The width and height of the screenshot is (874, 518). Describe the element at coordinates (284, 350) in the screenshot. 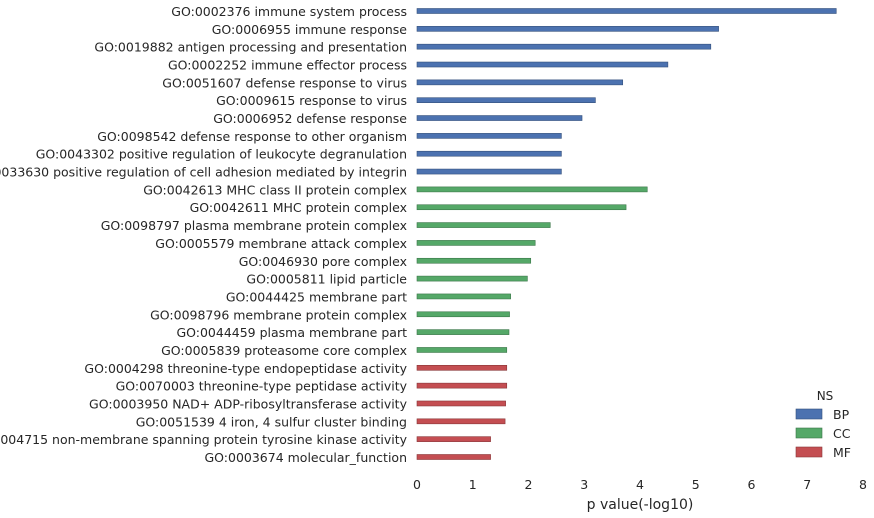

I see `category-label: GO:0005839 proteasome core complex` at that location.